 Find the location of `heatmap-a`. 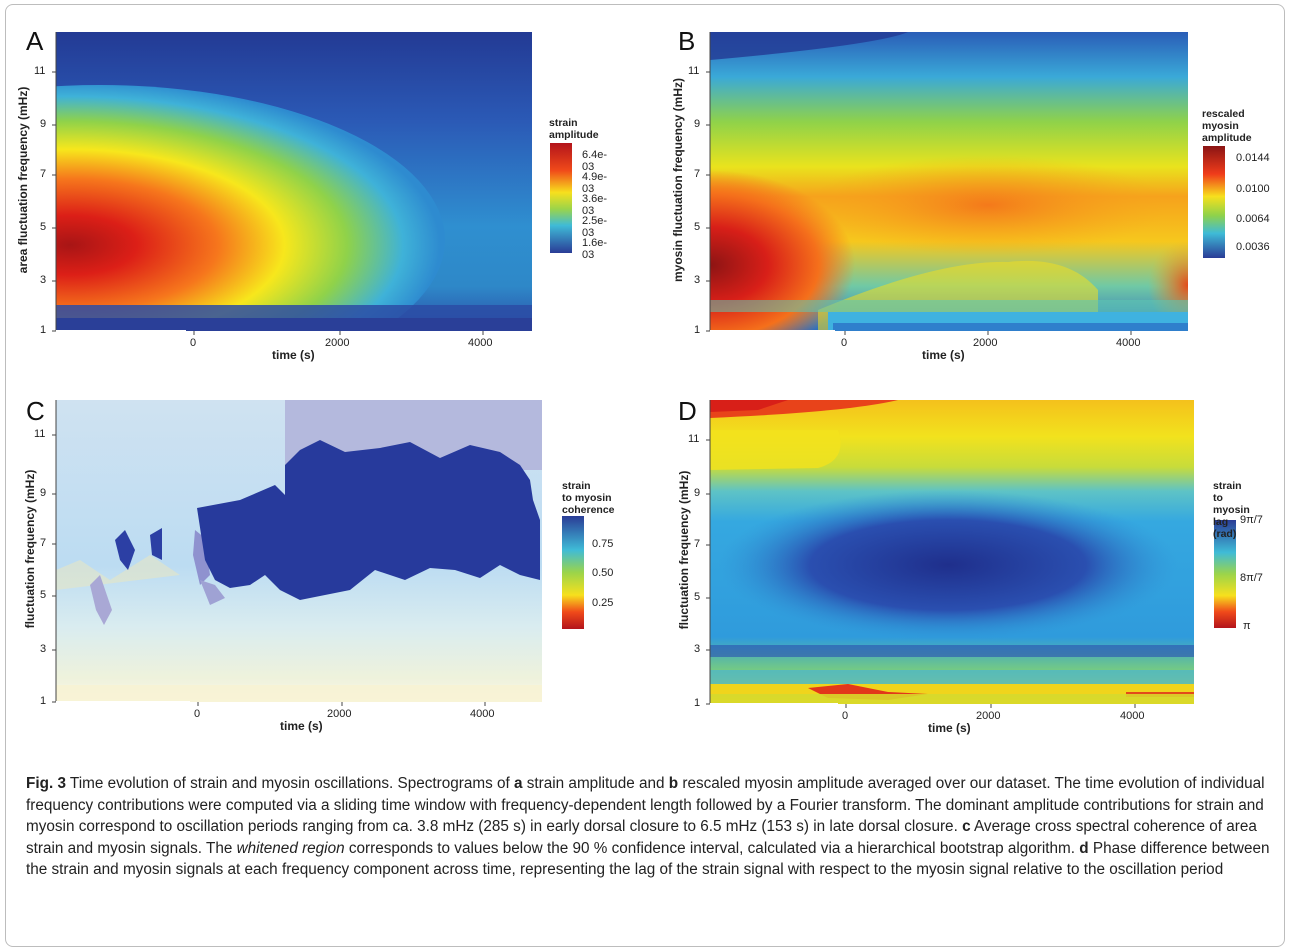

heatmap-a is located at coordinates (312, 183).